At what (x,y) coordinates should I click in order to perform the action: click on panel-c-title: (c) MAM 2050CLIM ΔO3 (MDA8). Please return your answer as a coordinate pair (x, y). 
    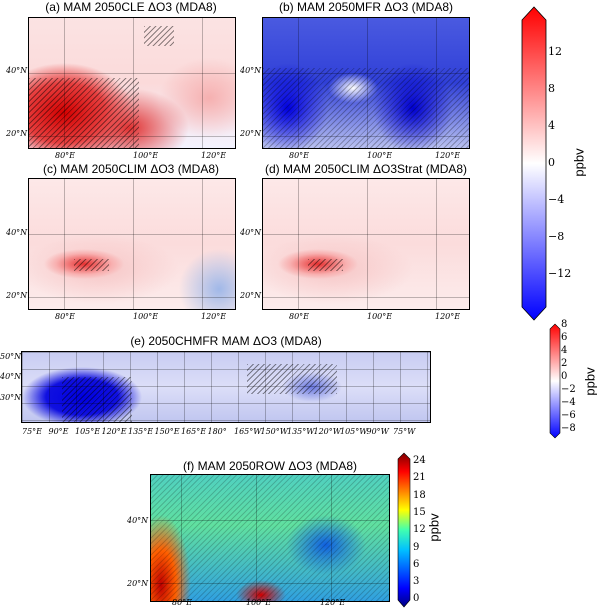
    Looking at the image, I should click on (131, 169).